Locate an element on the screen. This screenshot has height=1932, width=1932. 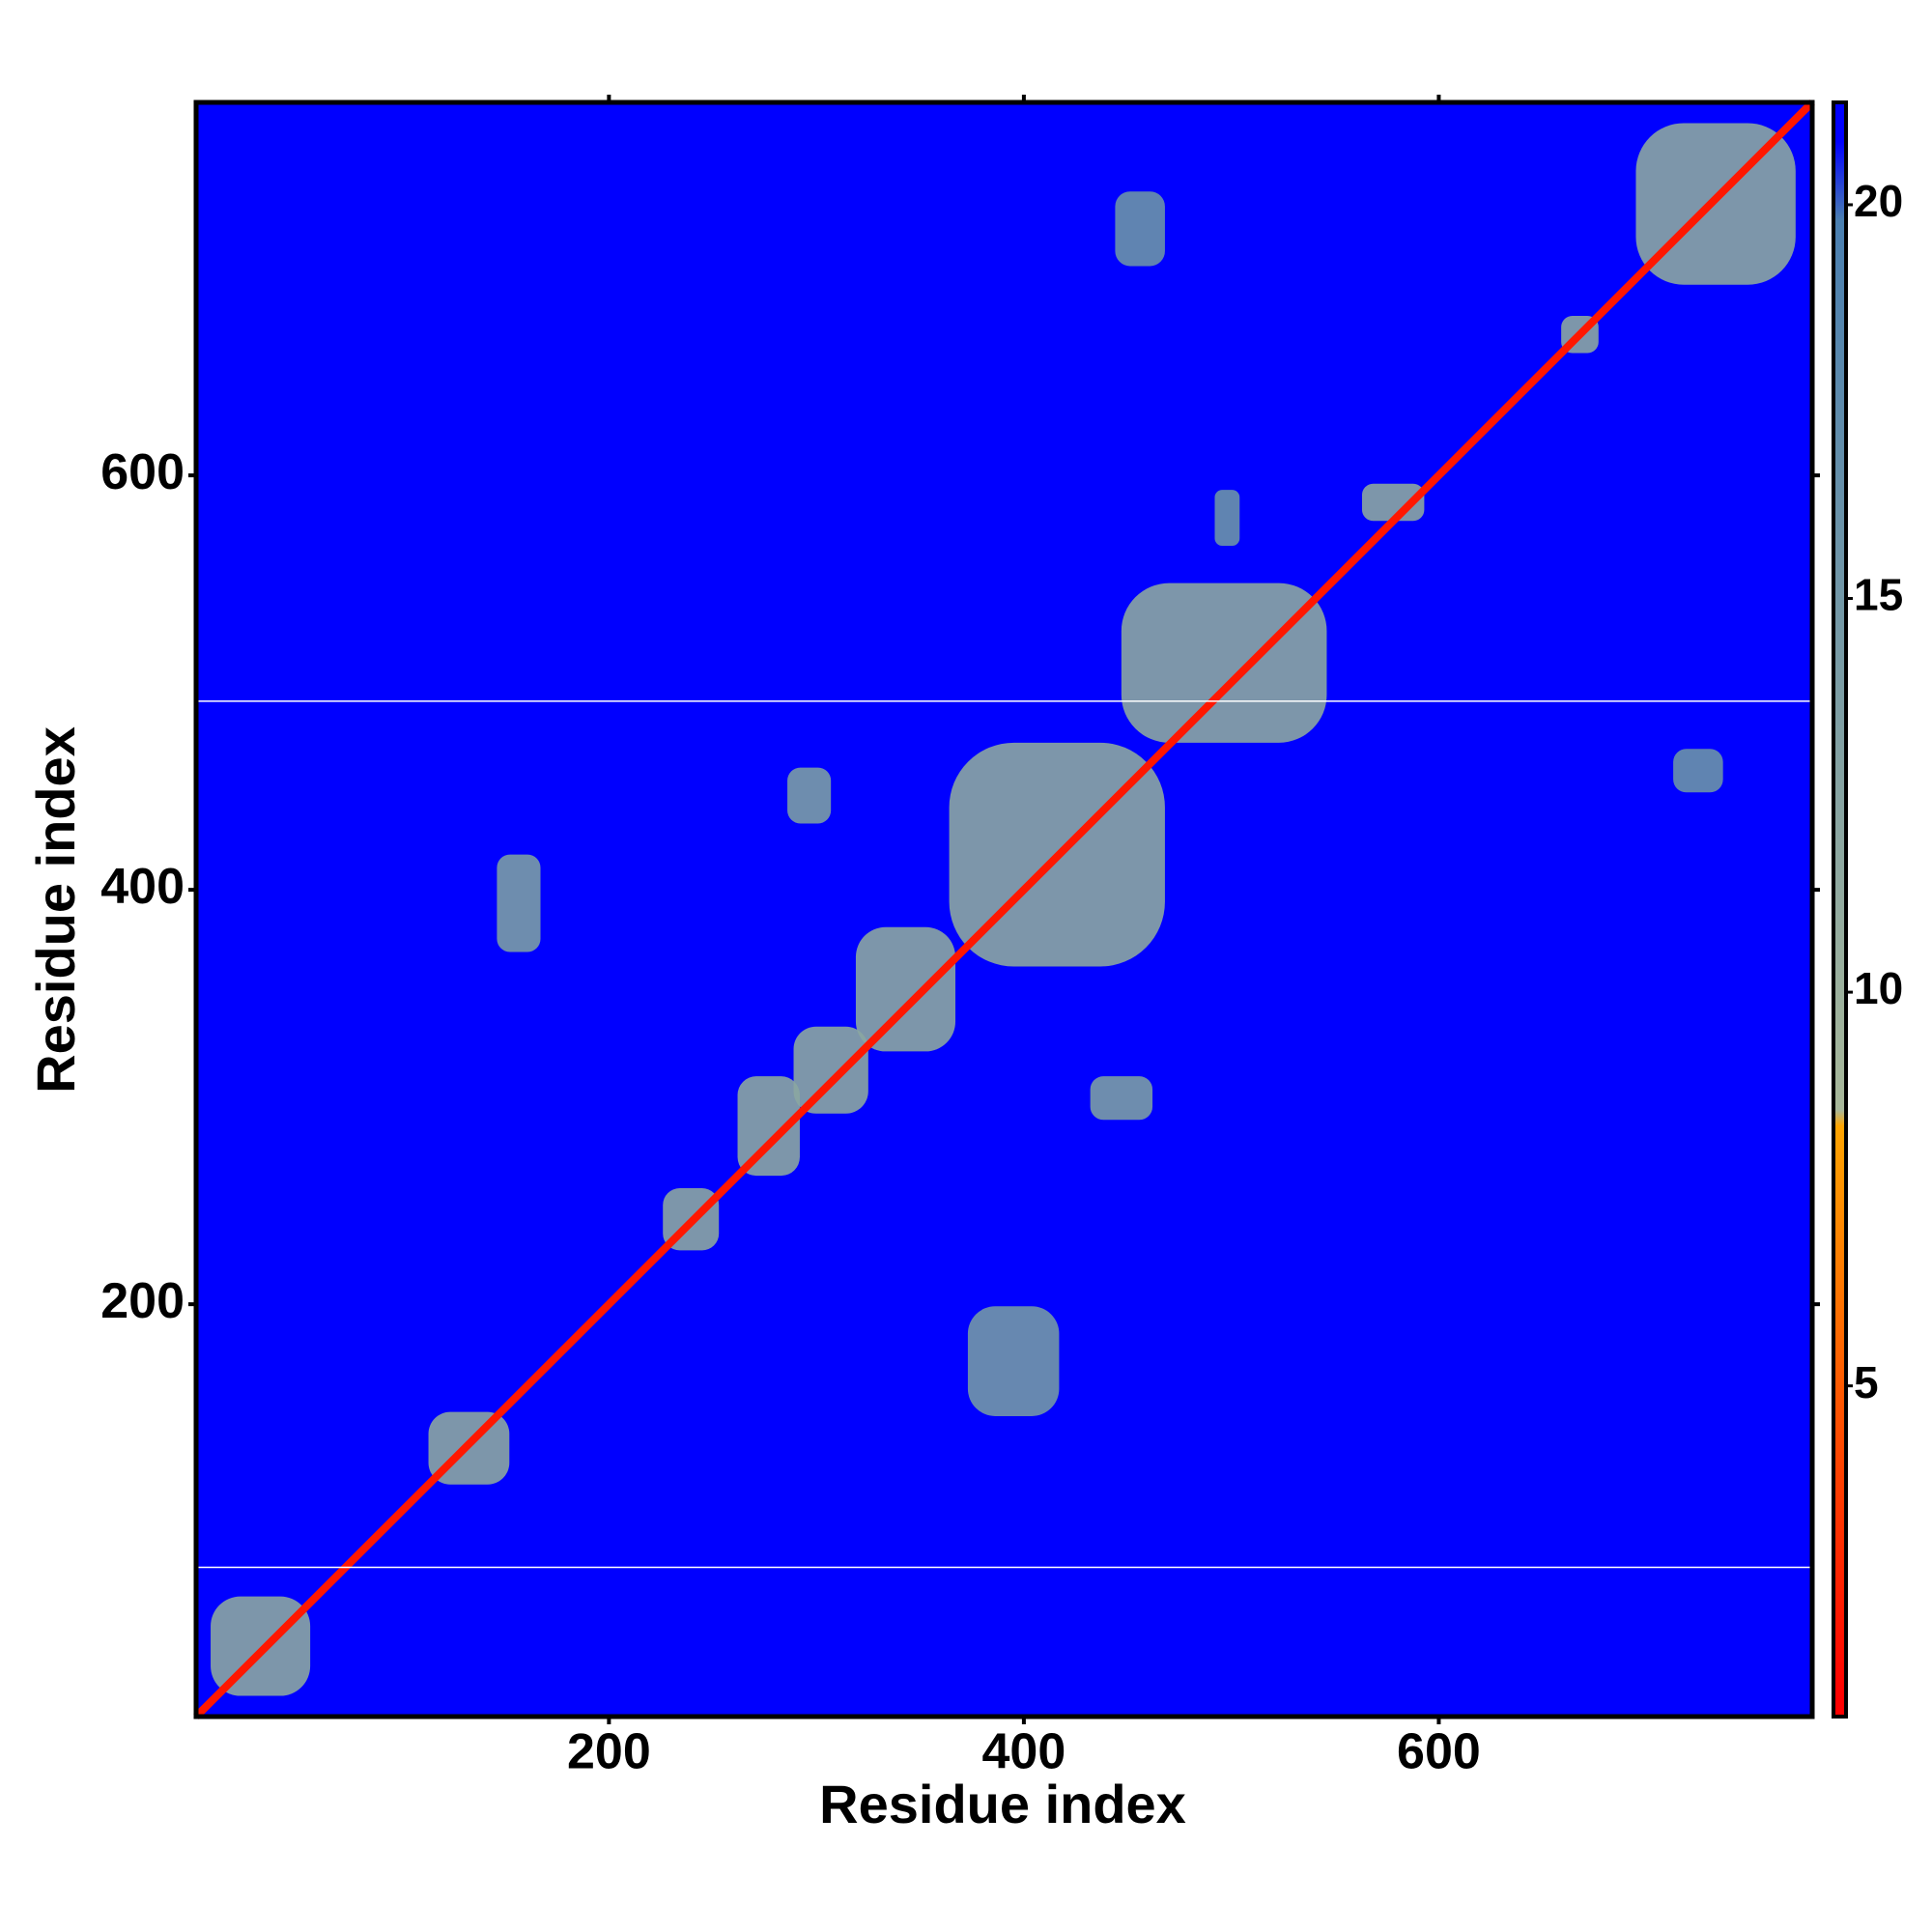
y-tick-label: 400 is located at coordinates (142, 887).